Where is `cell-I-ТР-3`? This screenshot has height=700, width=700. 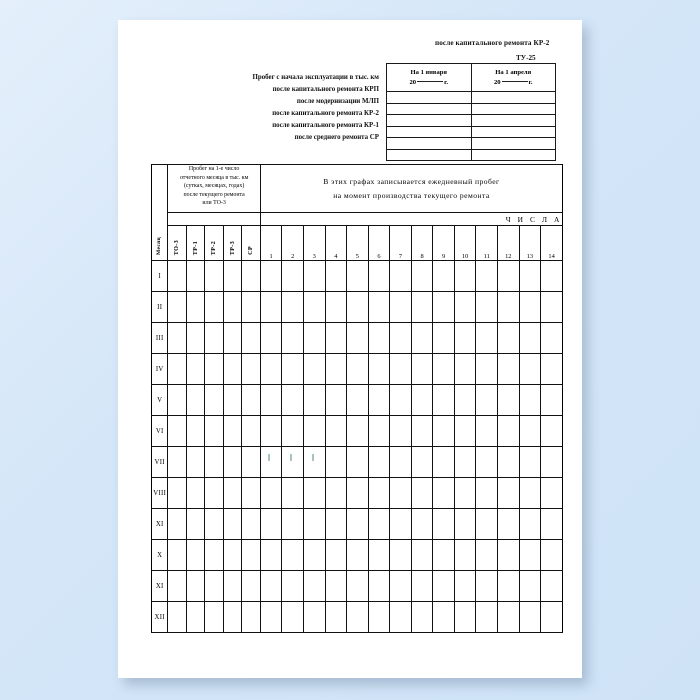 cell-I-ТР-3 is located at coordinates (232, 276).